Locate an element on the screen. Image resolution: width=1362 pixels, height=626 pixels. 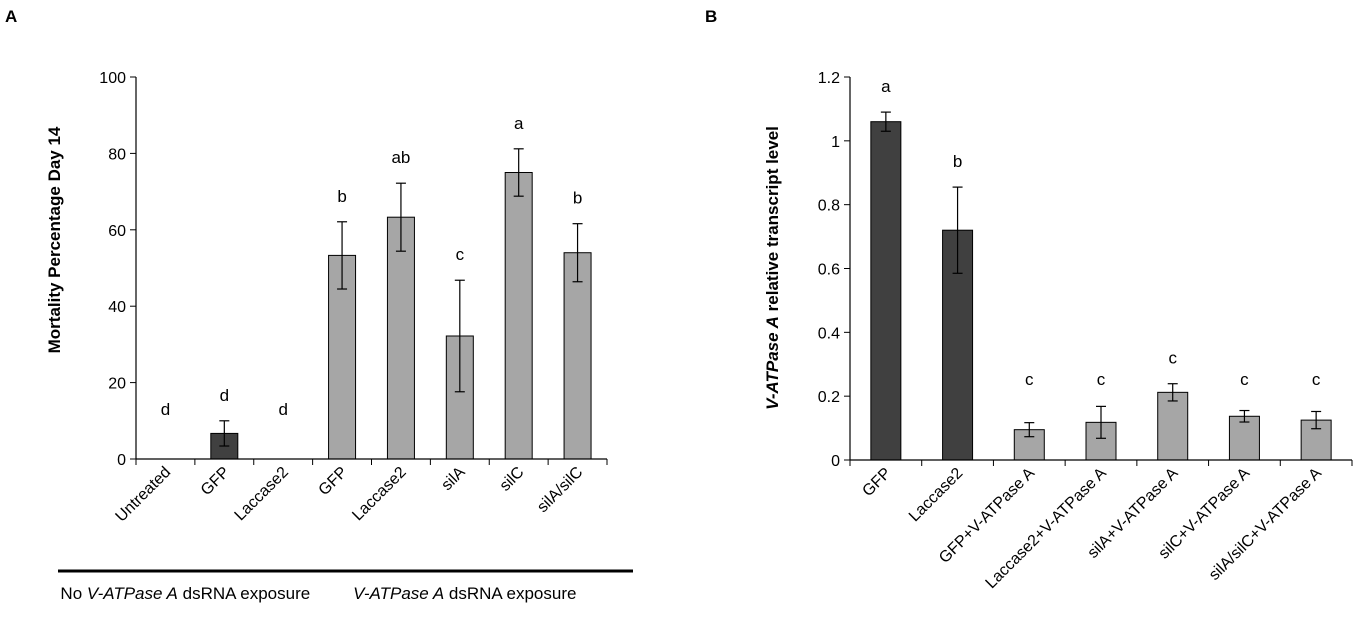
panel-b-y-axis-label-gene: V-ATPase A is located at coordinates (772, 363).